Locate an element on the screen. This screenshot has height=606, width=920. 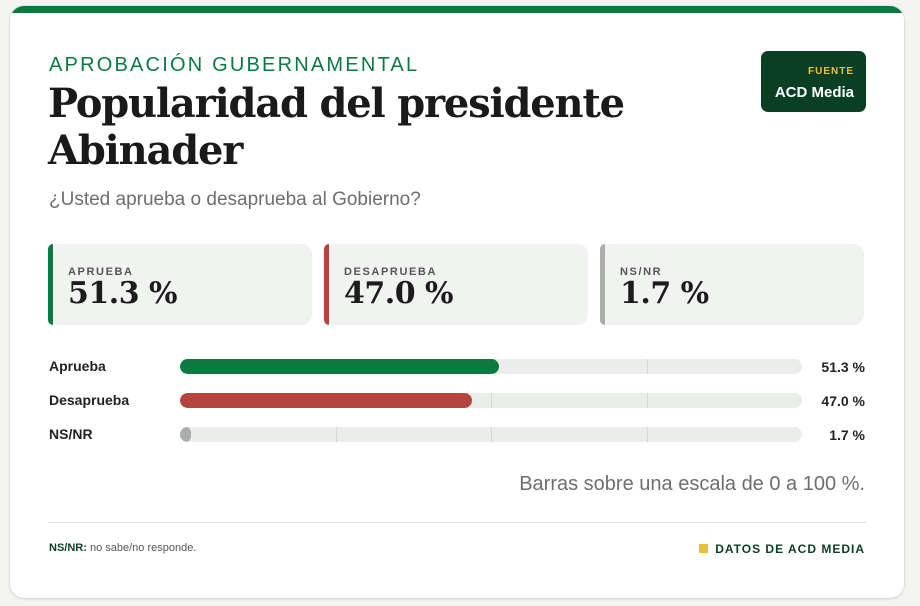
kicker: APROBACIÓN GUBERNAMENTAL is located at coordinates (234, 65).